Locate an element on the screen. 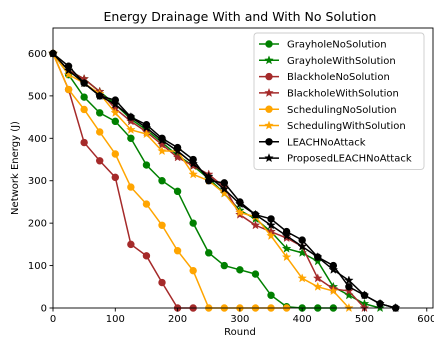  x-tick-label: 300 is located at coordinates (239, 319).